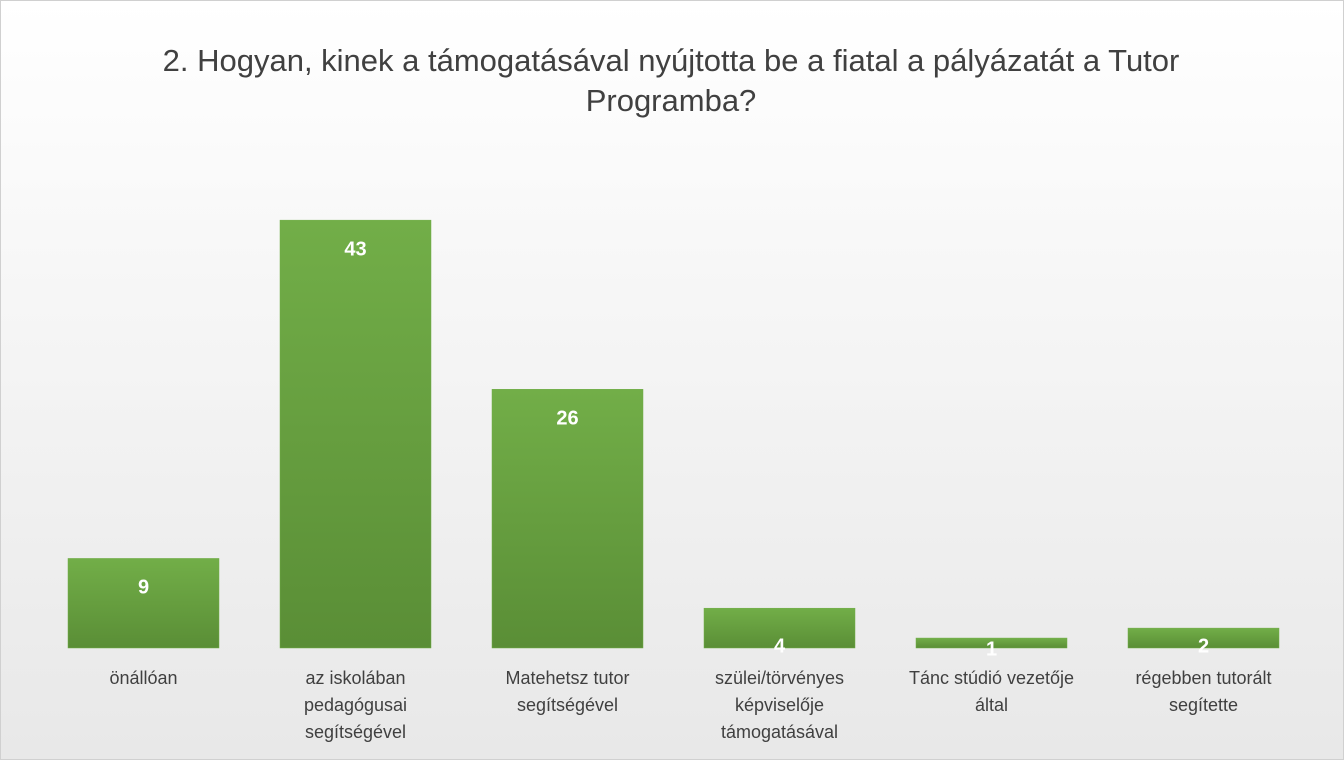 The image size is (1344, 760). Describe the element at coordinates (1203, 646) in the screenshot. I see `value-label: 2` at that location.